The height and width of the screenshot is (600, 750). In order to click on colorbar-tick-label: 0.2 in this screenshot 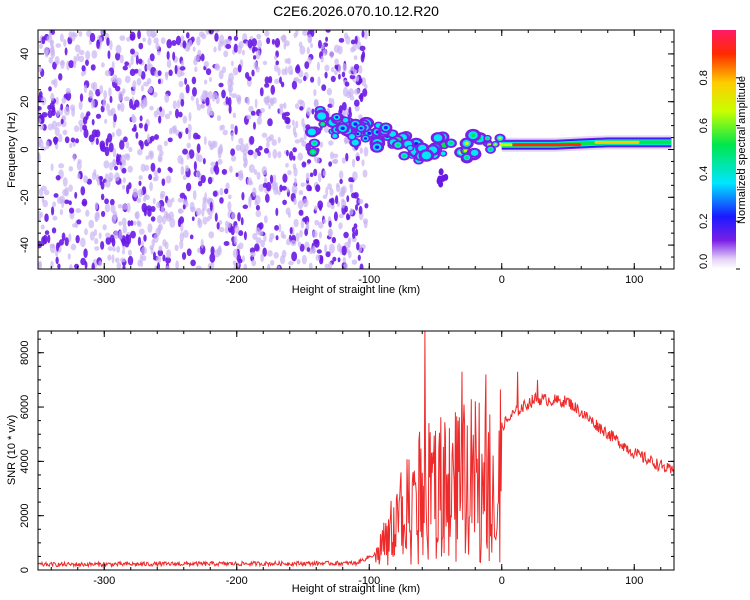, I will do `click(704, 221)`.